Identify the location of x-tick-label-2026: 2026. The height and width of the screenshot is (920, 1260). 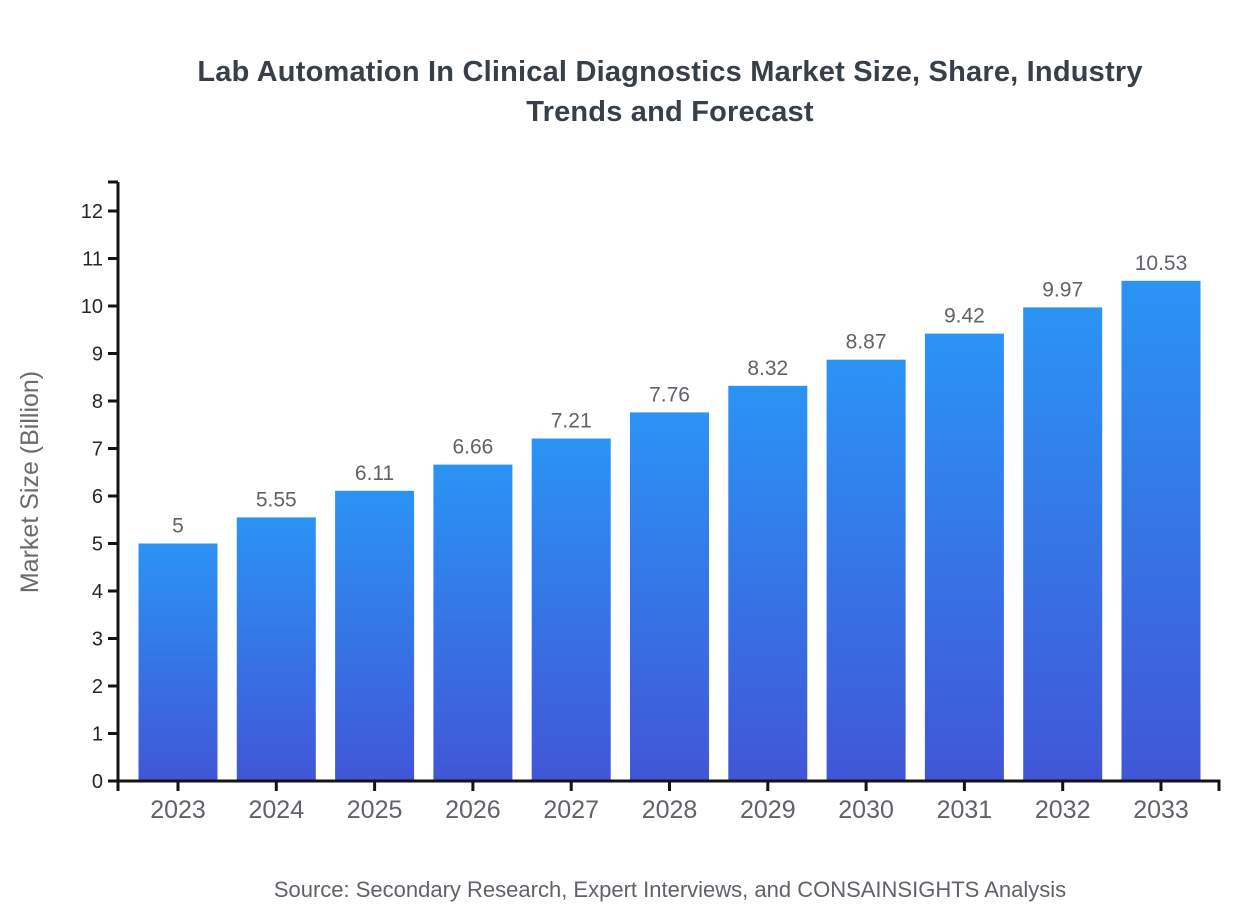
(473, 810).